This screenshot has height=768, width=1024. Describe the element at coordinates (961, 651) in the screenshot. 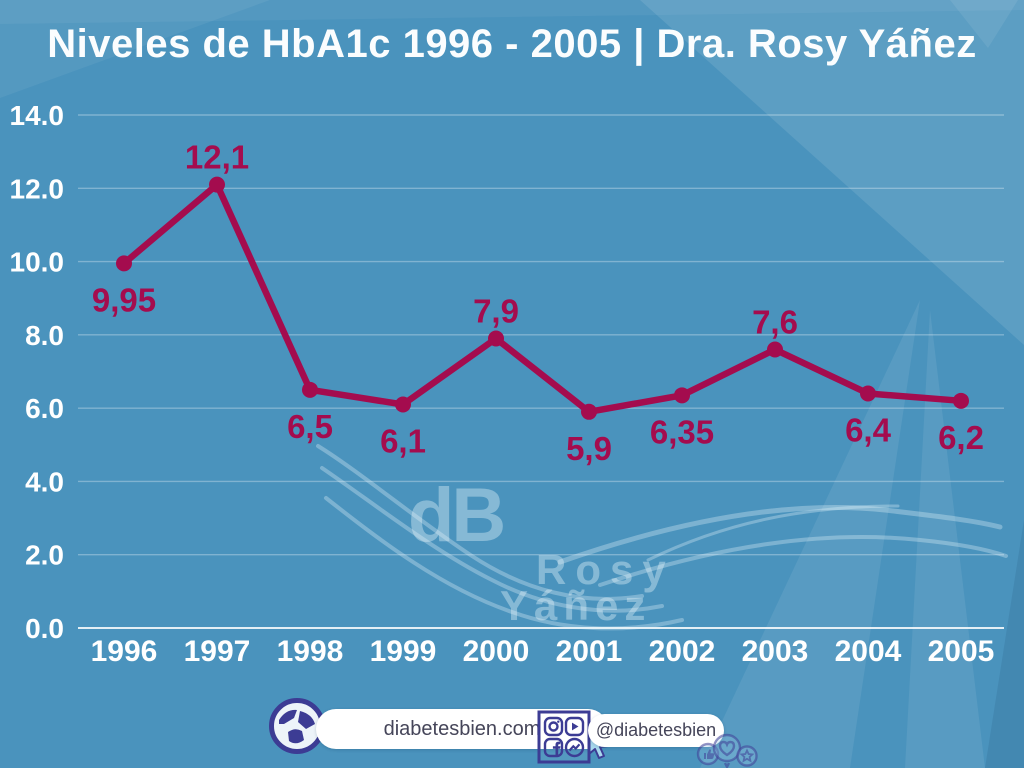

I see `x-tick-label: 2005` at that location.